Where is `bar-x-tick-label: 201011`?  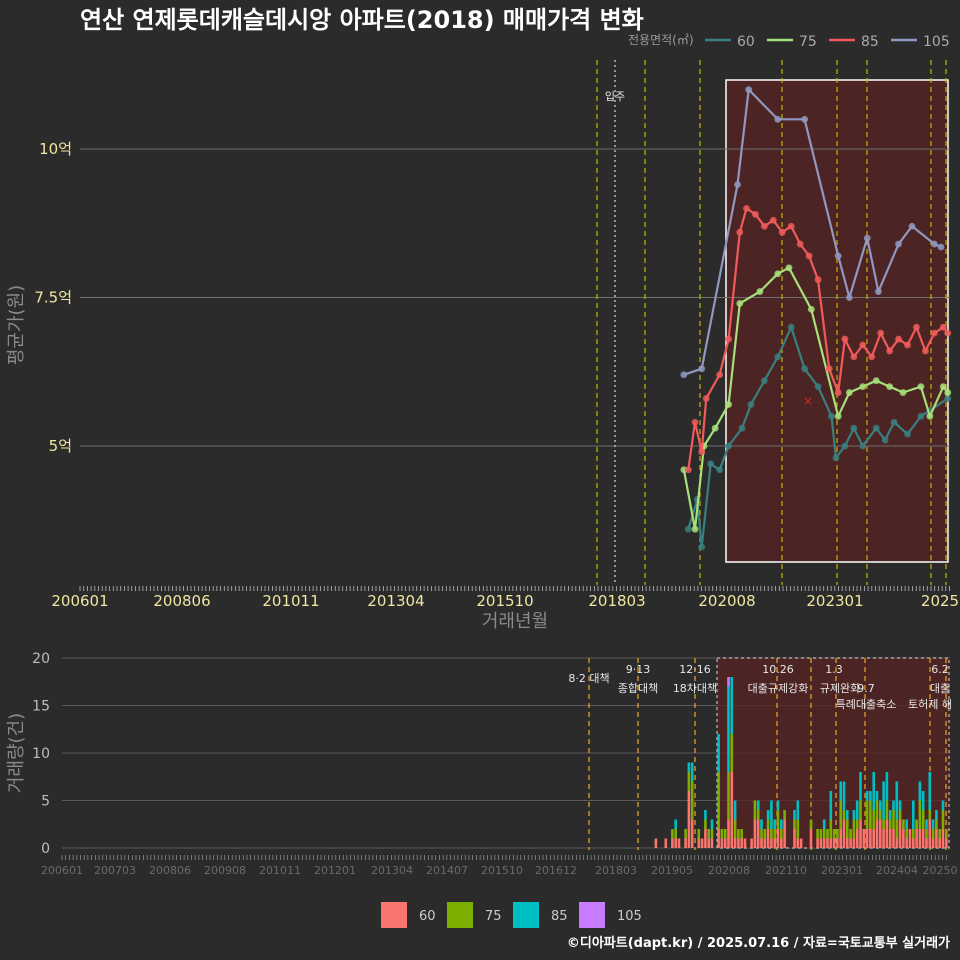 bar-x-tick-label: 201011 is located at coordinates (280, 870).